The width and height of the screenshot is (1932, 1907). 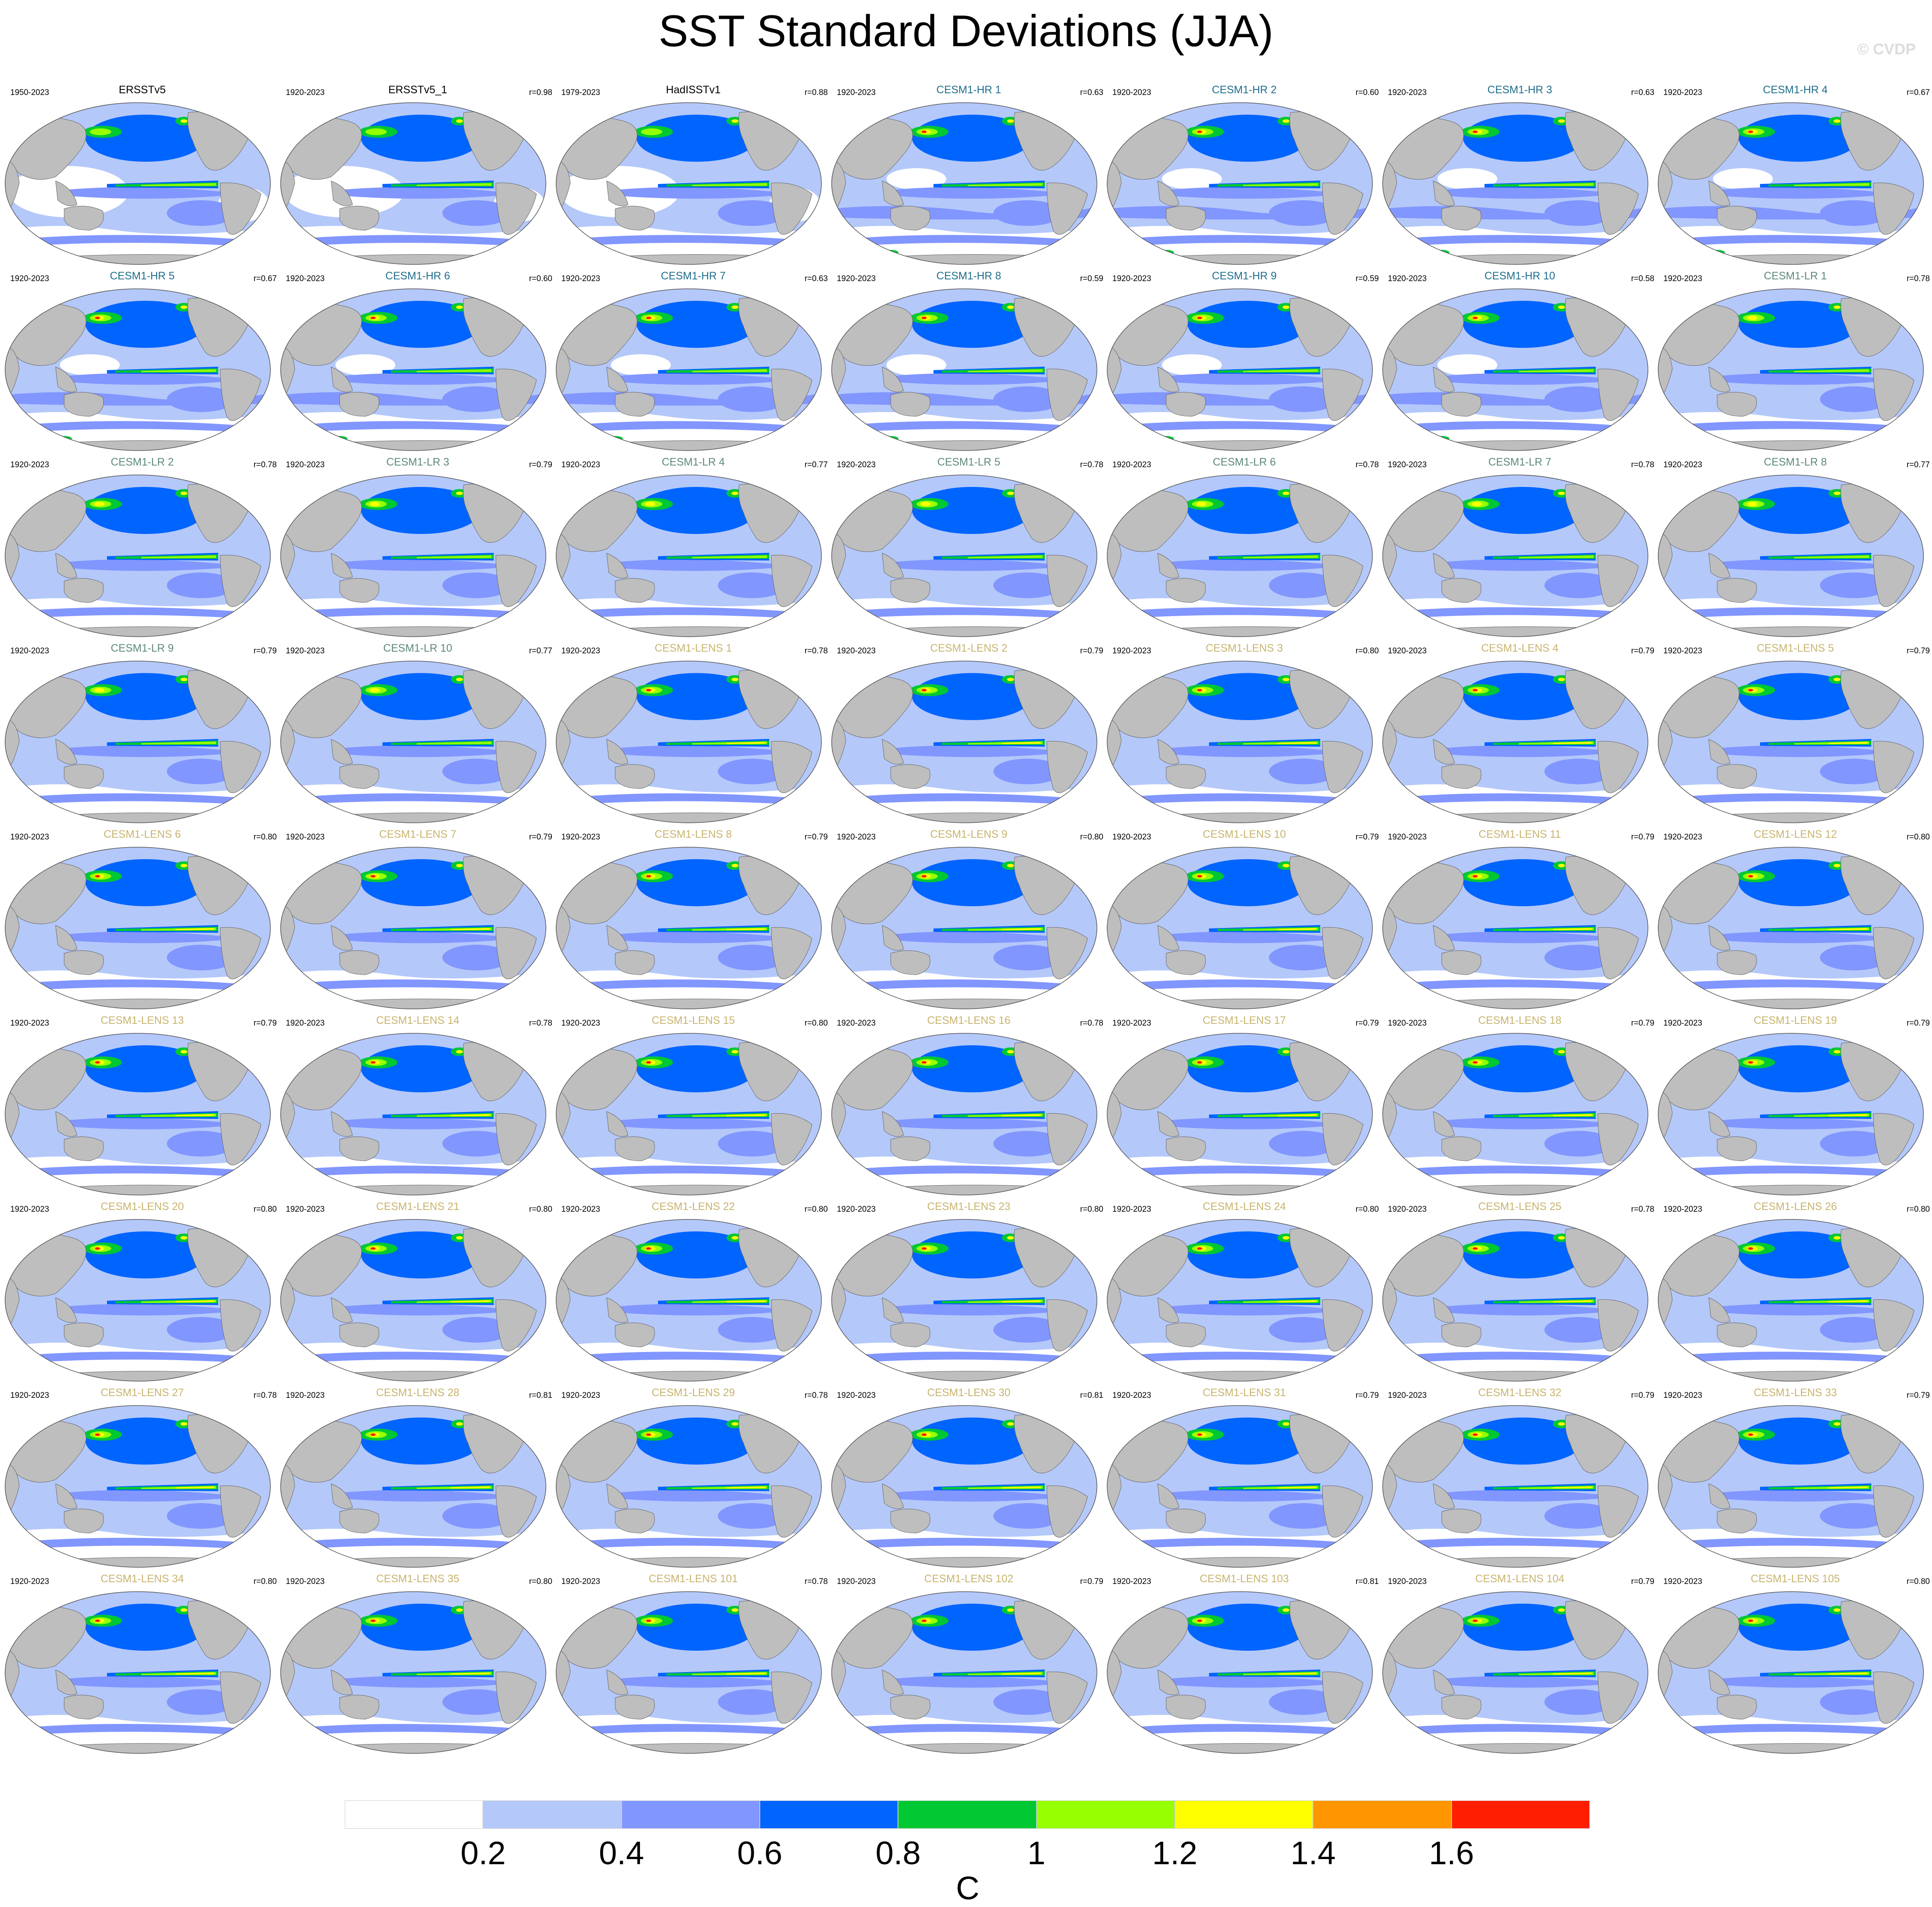 I want to click on panel-title: CESM1-LENS 10, so click(x=1244, y=834).